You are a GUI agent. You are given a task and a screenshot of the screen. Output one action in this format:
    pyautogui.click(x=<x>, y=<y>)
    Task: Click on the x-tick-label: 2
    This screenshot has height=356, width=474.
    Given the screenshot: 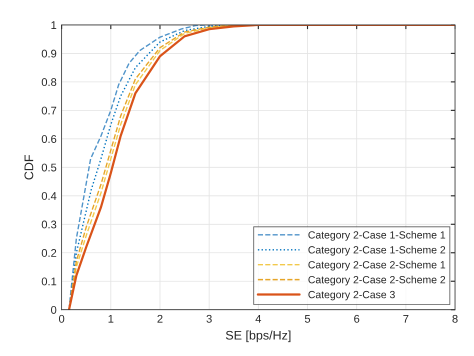 What is the action you would take?
    pyautogui.click(x=160, y=318)
    